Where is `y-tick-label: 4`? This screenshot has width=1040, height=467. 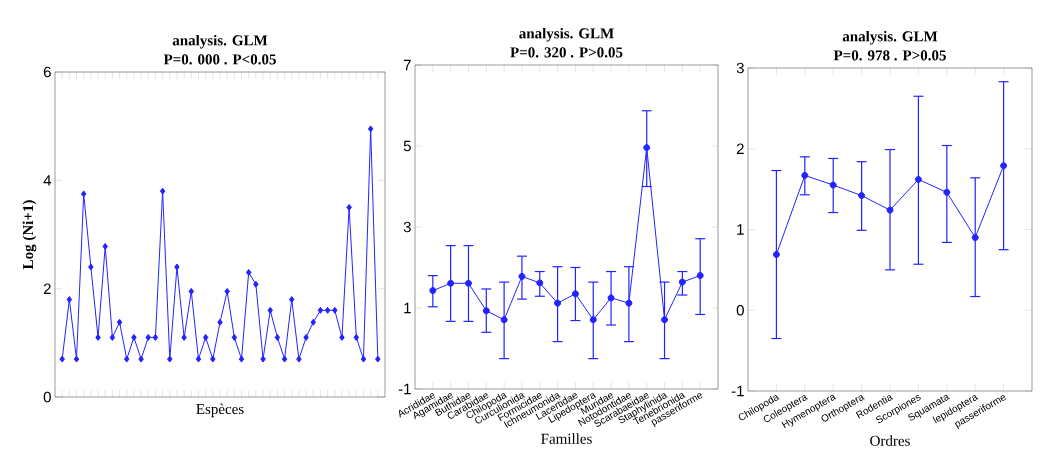 y-tick-label: 4 is located at coordinates (47, 180).